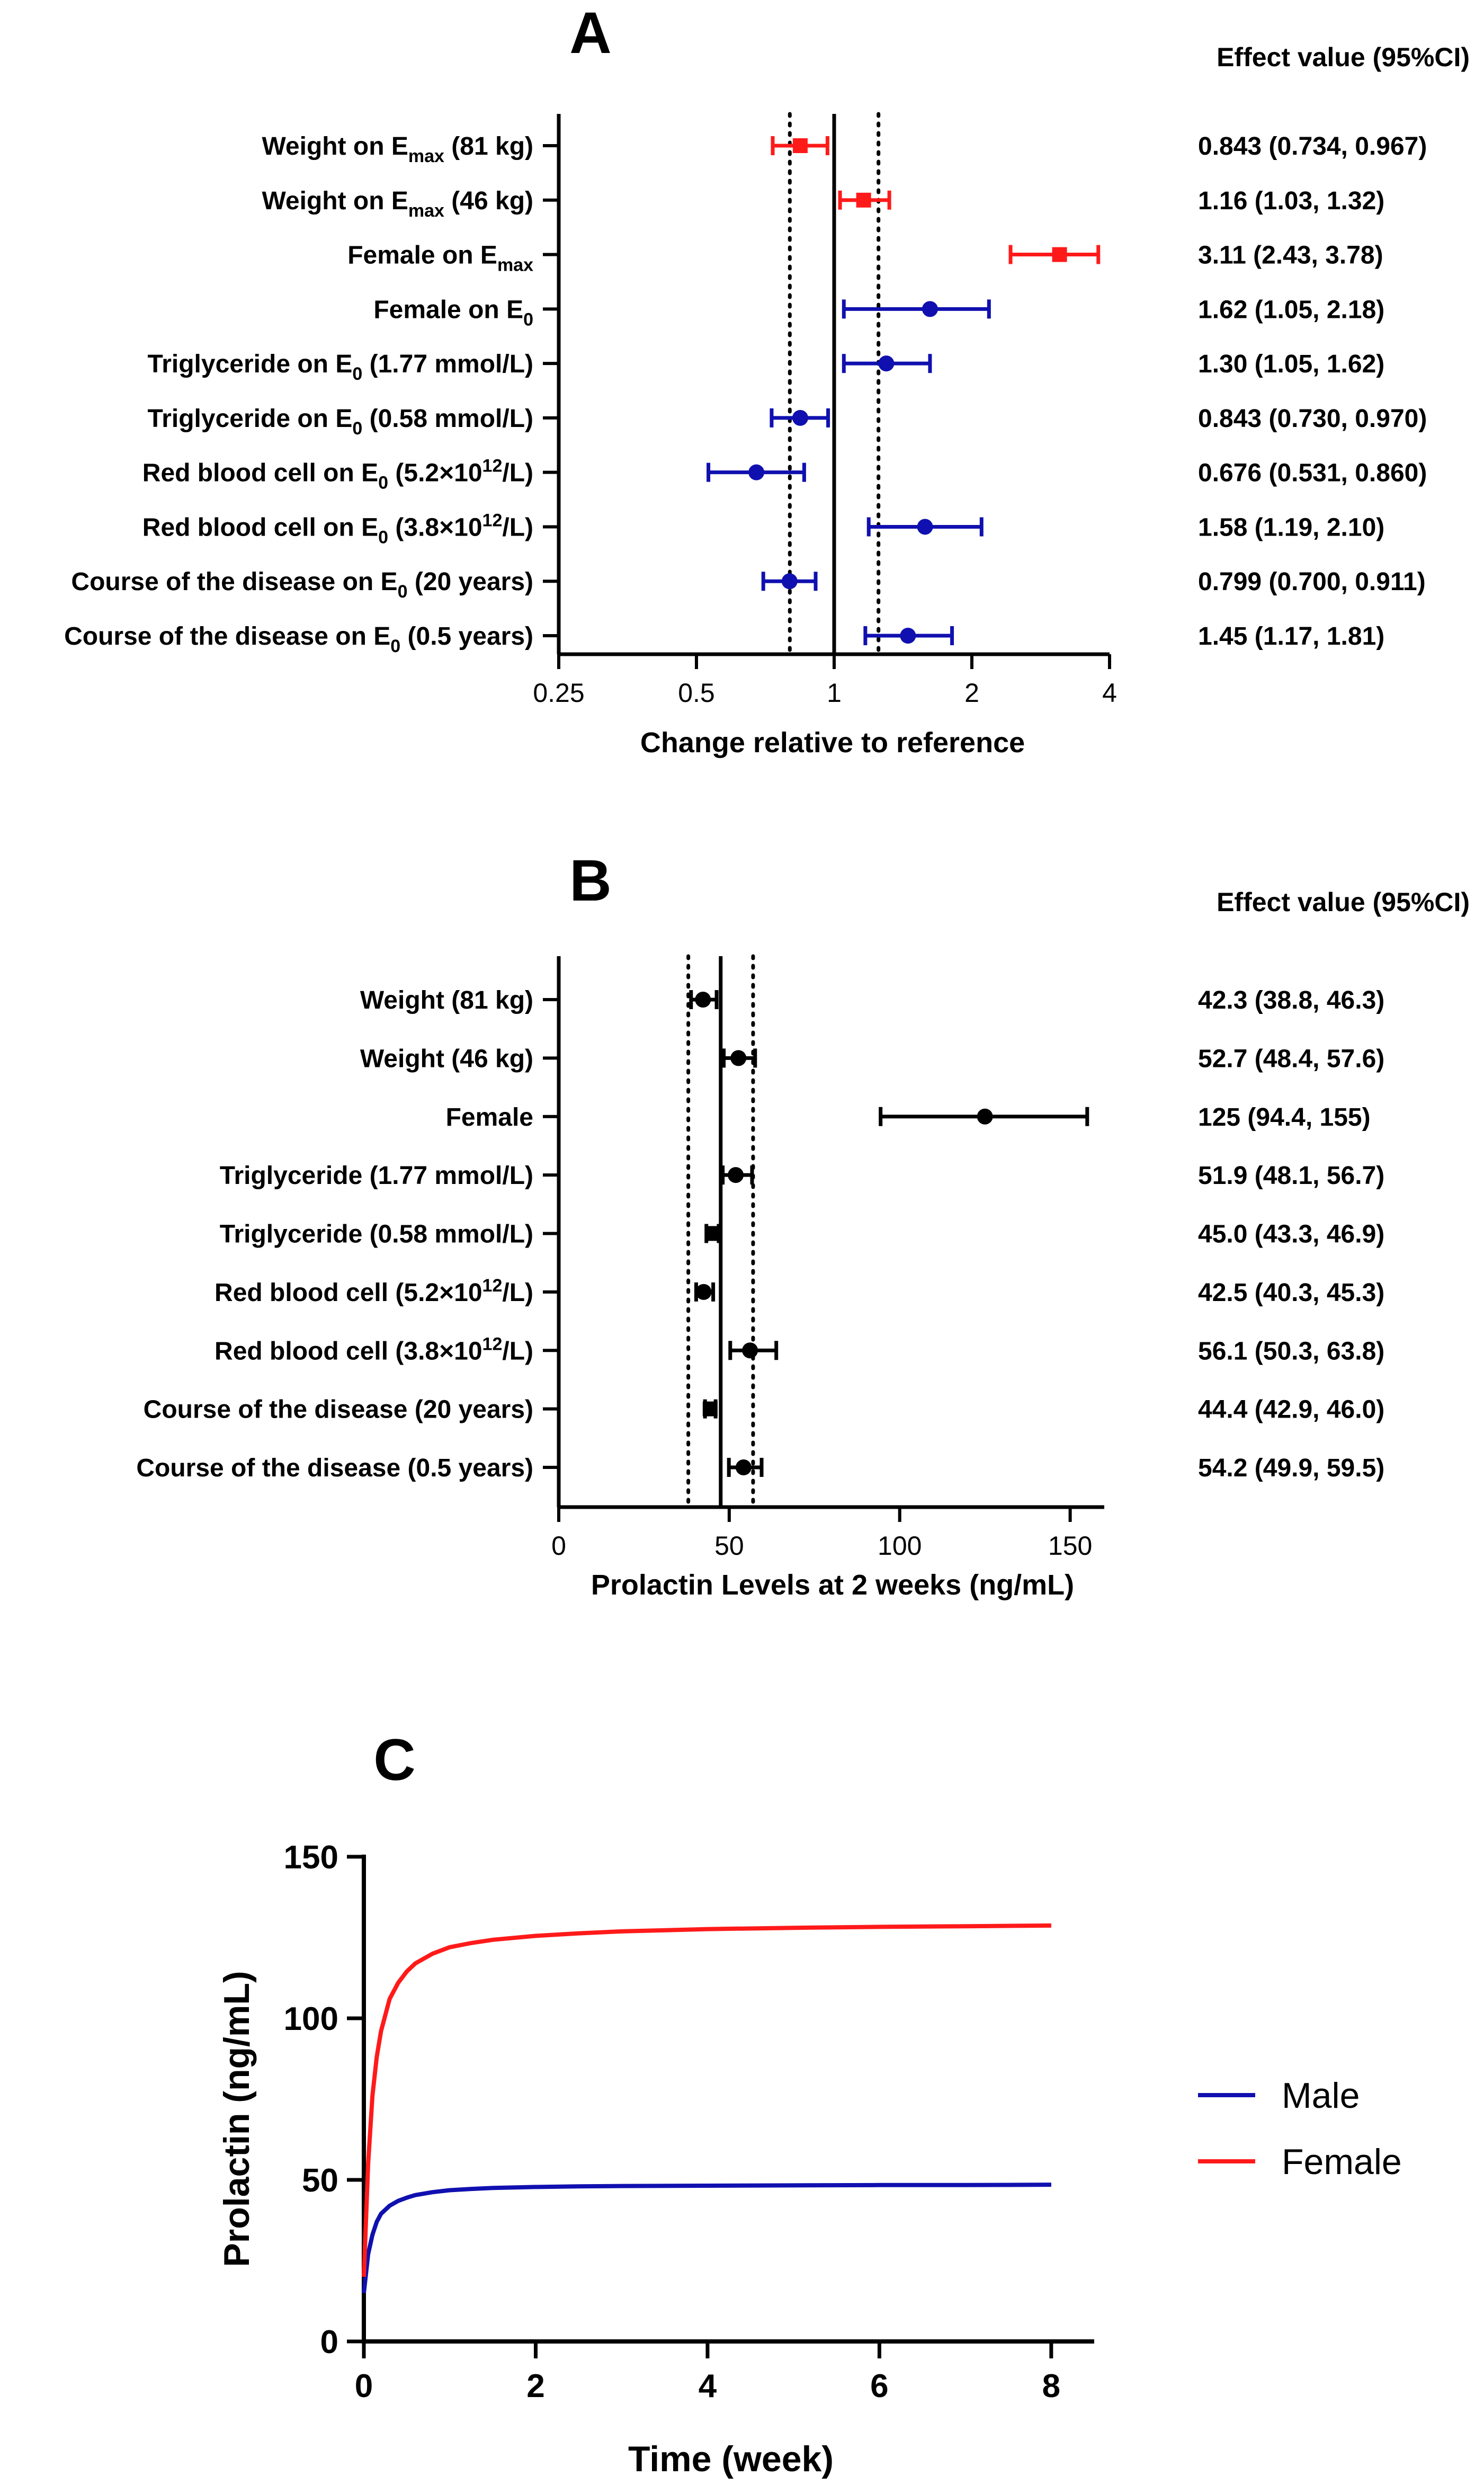  What do you see at coordinates (453, 312) in the screenshot?
I see `row-label: Female on E0` at bounding box center [453, 312].